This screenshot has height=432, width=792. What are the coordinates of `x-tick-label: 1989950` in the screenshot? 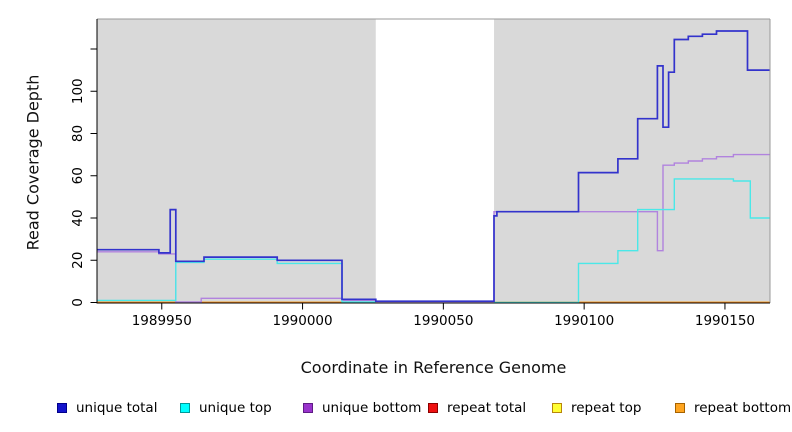 It's located at (162, 321).